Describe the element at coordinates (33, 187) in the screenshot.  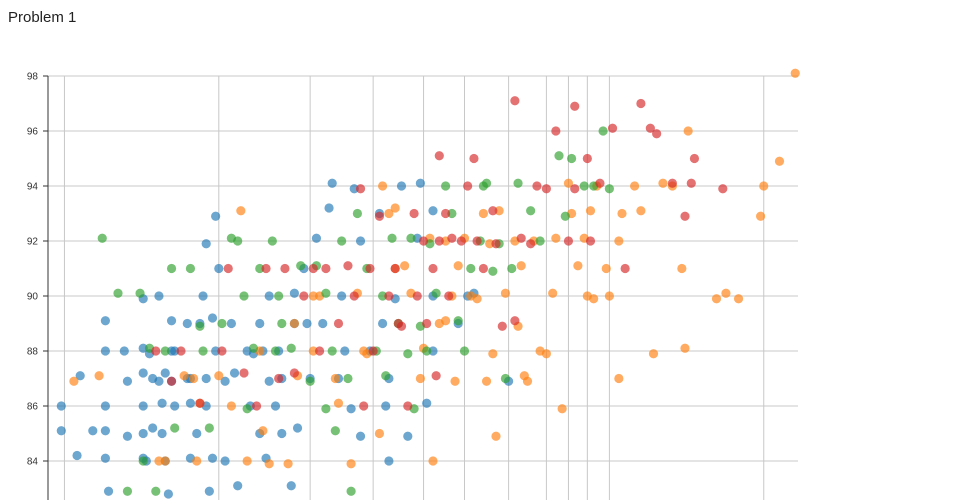
I see `y-tick-label-94: 94` at that location.